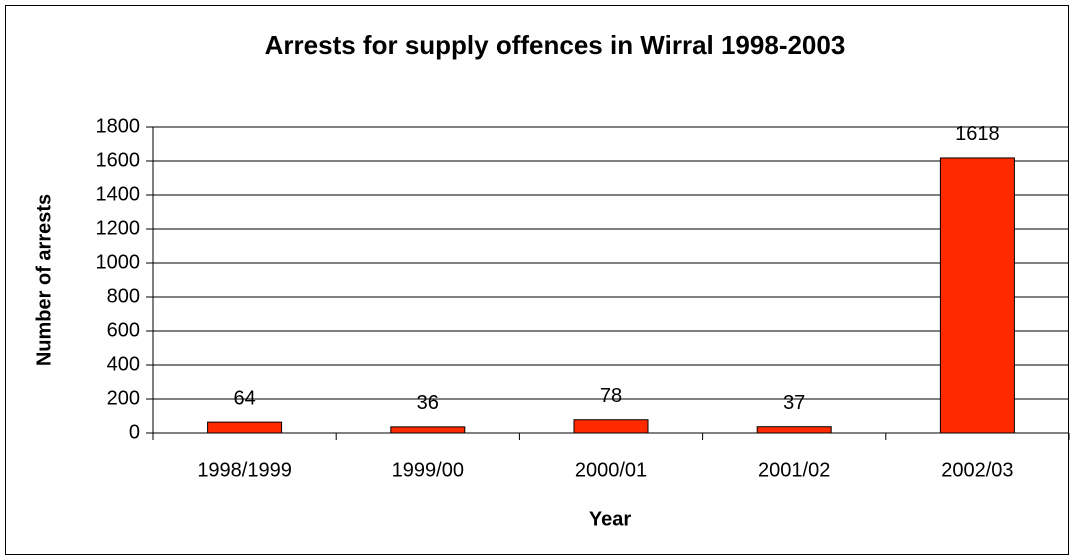  Describe the element at coordinates (134, 432) in the screenshot. I see `y-tick-label: 0` at that location.